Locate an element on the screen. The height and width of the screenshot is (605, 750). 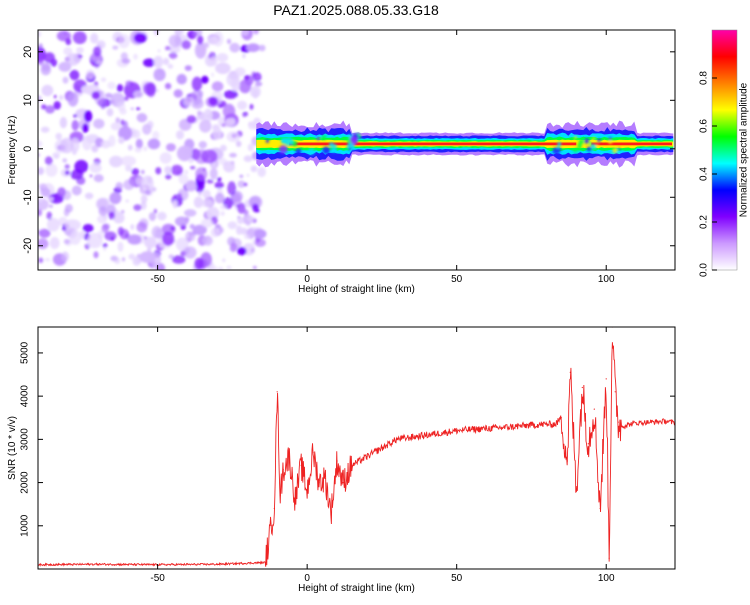
x-axis-label: Height of straight line (km) is located at coordinates (356, 588).